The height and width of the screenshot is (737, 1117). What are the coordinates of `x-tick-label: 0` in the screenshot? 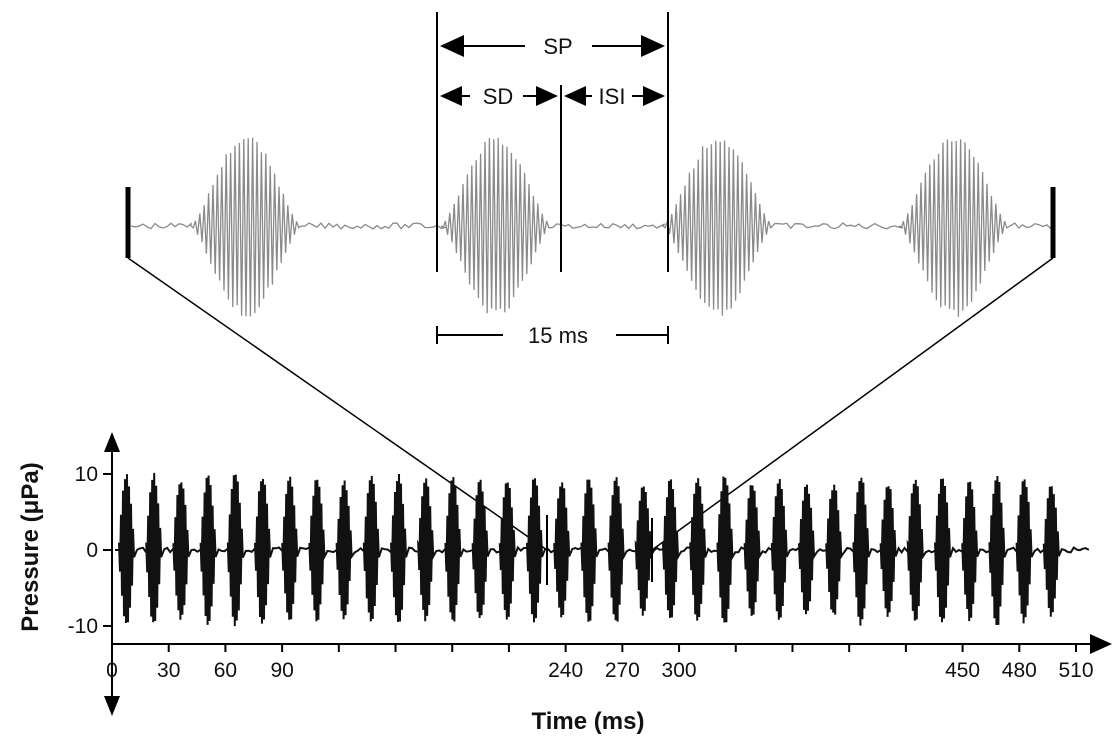 It's located at (112, 670).